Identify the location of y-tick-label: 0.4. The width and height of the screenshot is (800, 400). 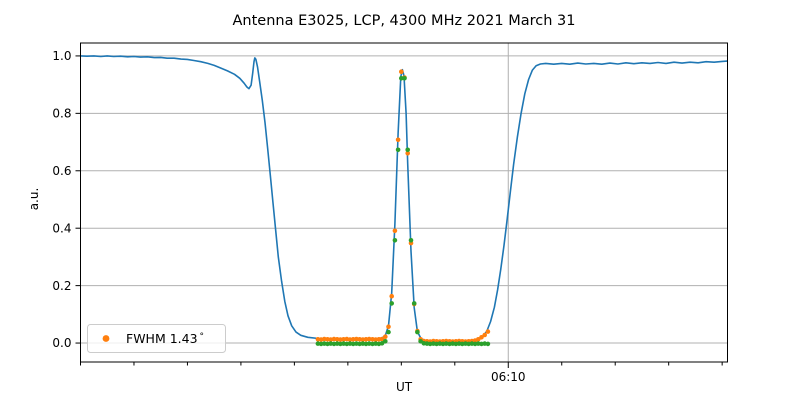
(61, 228).